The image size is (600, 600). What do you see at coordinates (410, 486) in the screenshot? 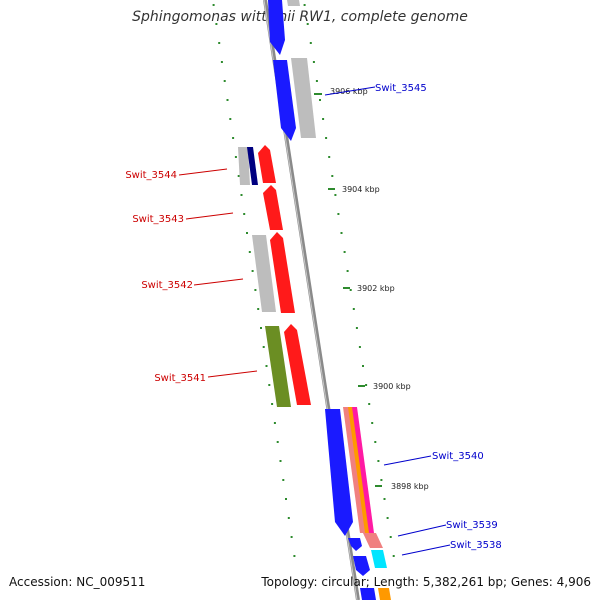
I see `tick-label-3898: 3898 kbp` at bounding box center [410, 486].